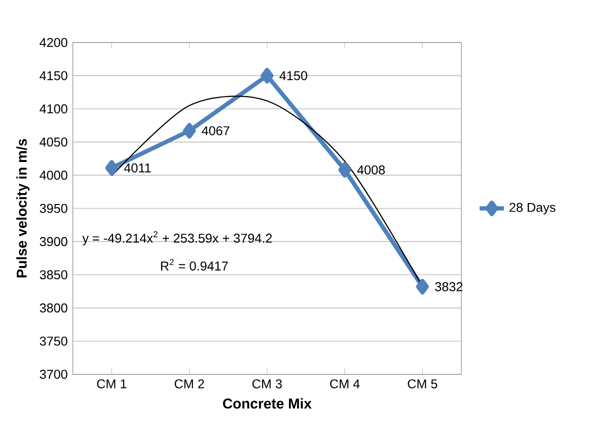  I want to click on data-label: 4067, so click(216, 131).